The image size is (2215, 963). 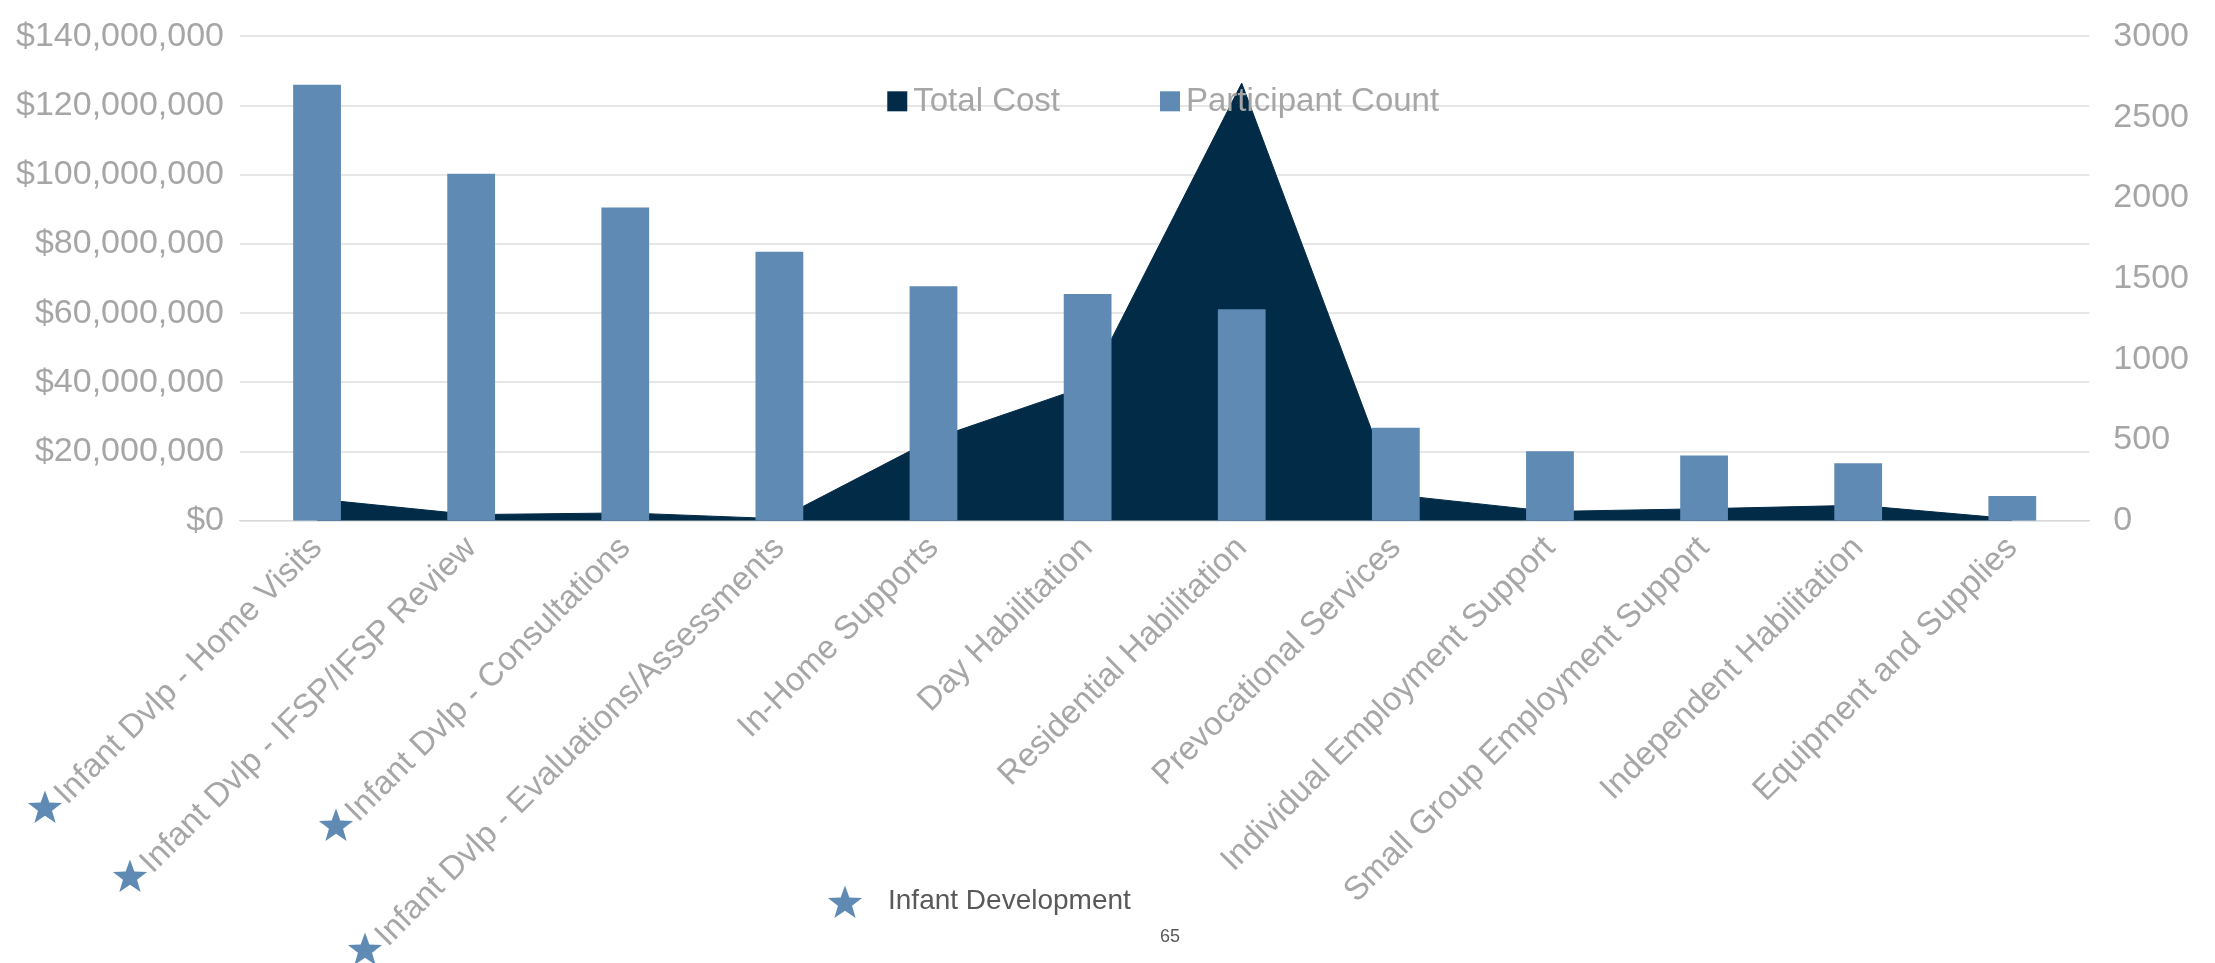 What do you see at coordinates (120, 102) in the screenshot?
I see `y-tick-label: $120,000,000` at bounding box center [120, 102].